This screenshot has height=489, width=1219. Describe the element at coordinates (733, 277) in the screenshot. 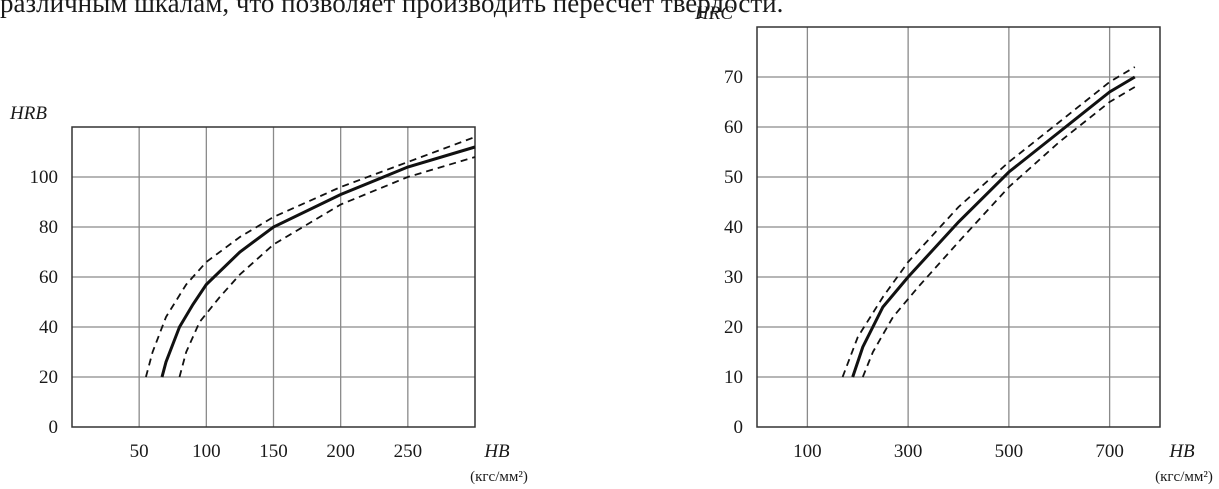

I see `y-tick-label: 30` at that location.